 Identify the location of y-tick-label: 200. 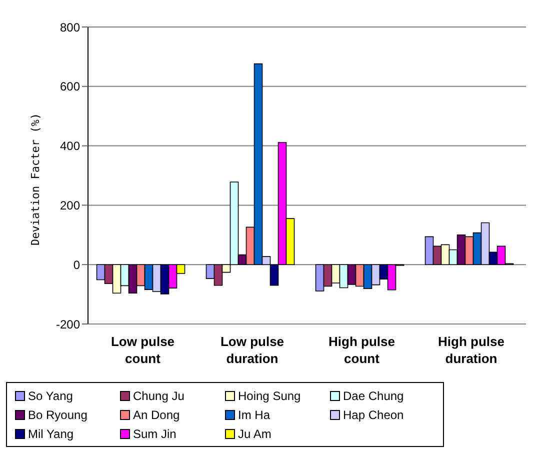
(70, 205).